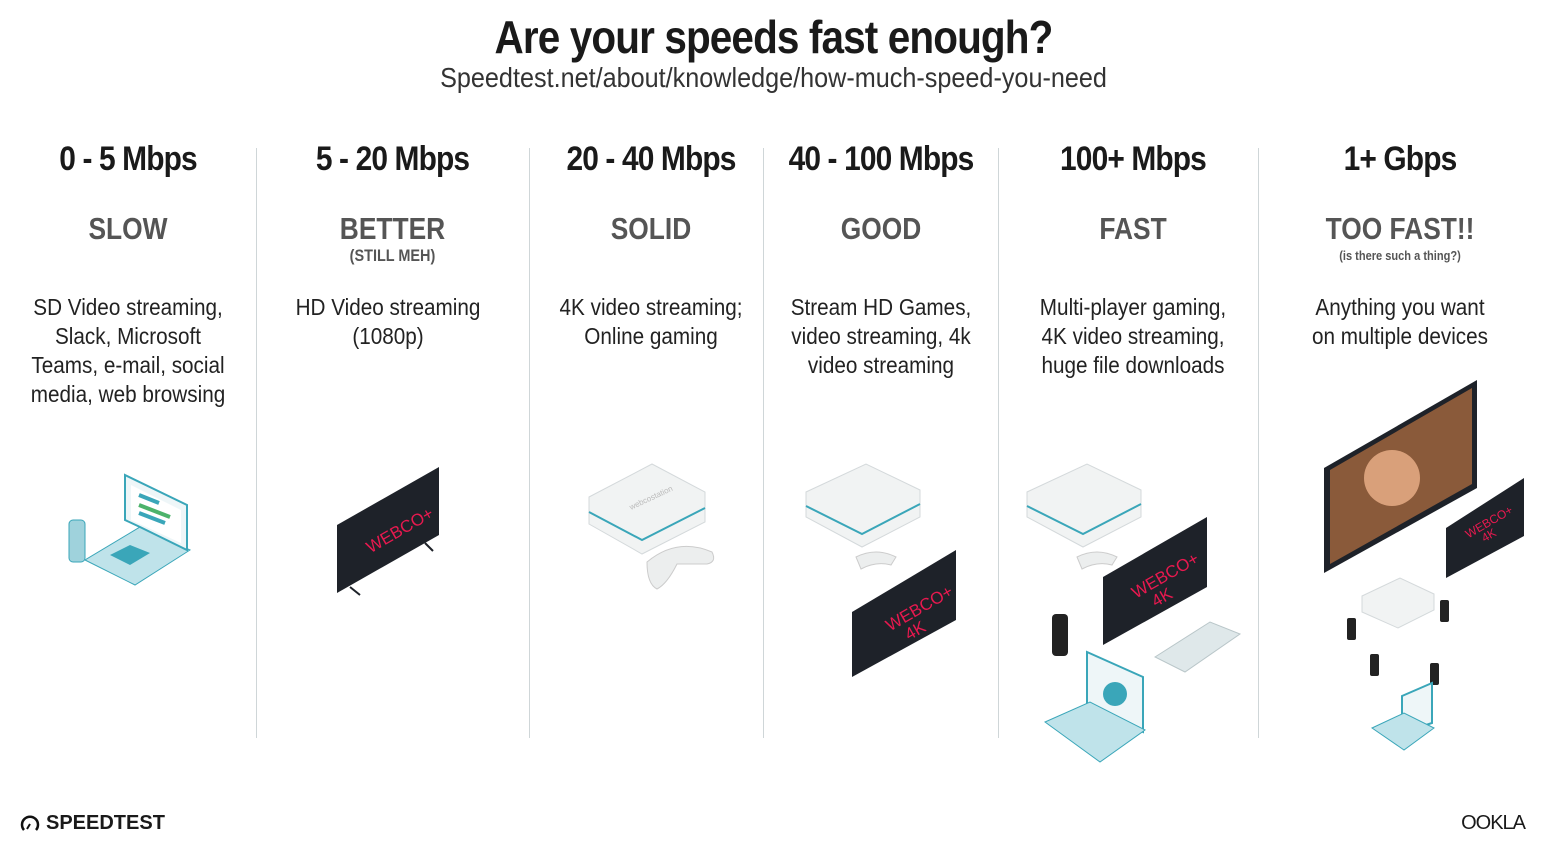 This screenshot has height=843, width=1547. What do you see at coordinates (1400, 336) in the screenshot?
I see `description-line: on multiple devices` at bounding box center [1400, 336].